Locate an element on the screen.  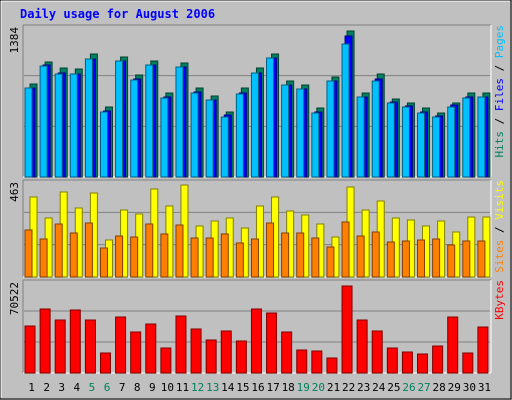
x-tick-label: 20 is located at coordinates (318, 387).